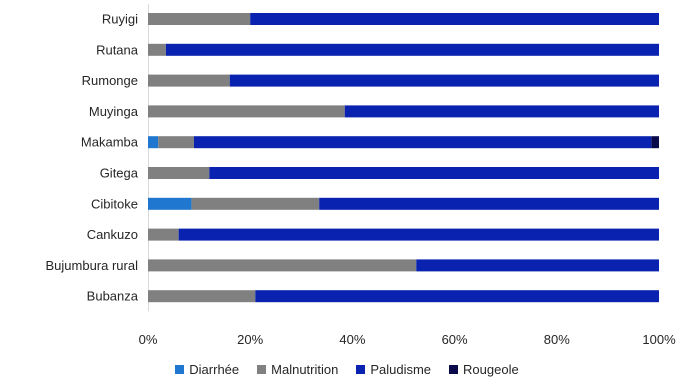 This screenshot has height=383, width=694. I want to click on legend-label: Diarrhée, so click(214, 369).